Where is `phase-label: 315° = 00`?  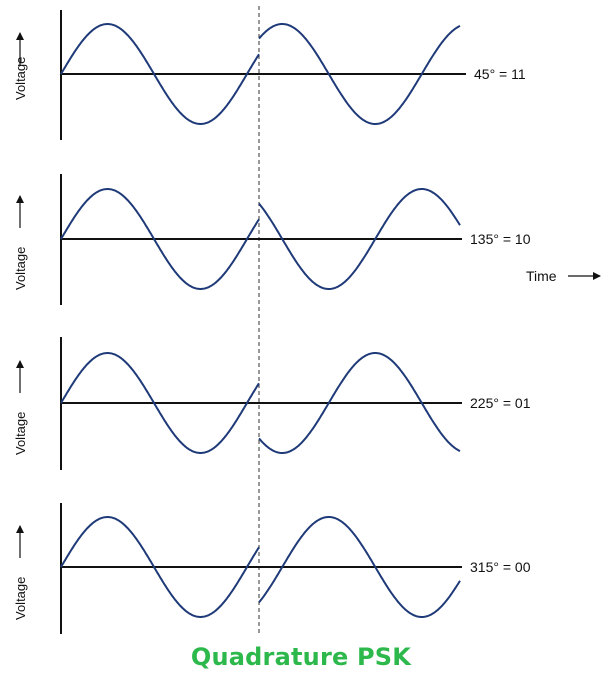 phase-label: 315° = 00 is located at coordinates (500, 567).